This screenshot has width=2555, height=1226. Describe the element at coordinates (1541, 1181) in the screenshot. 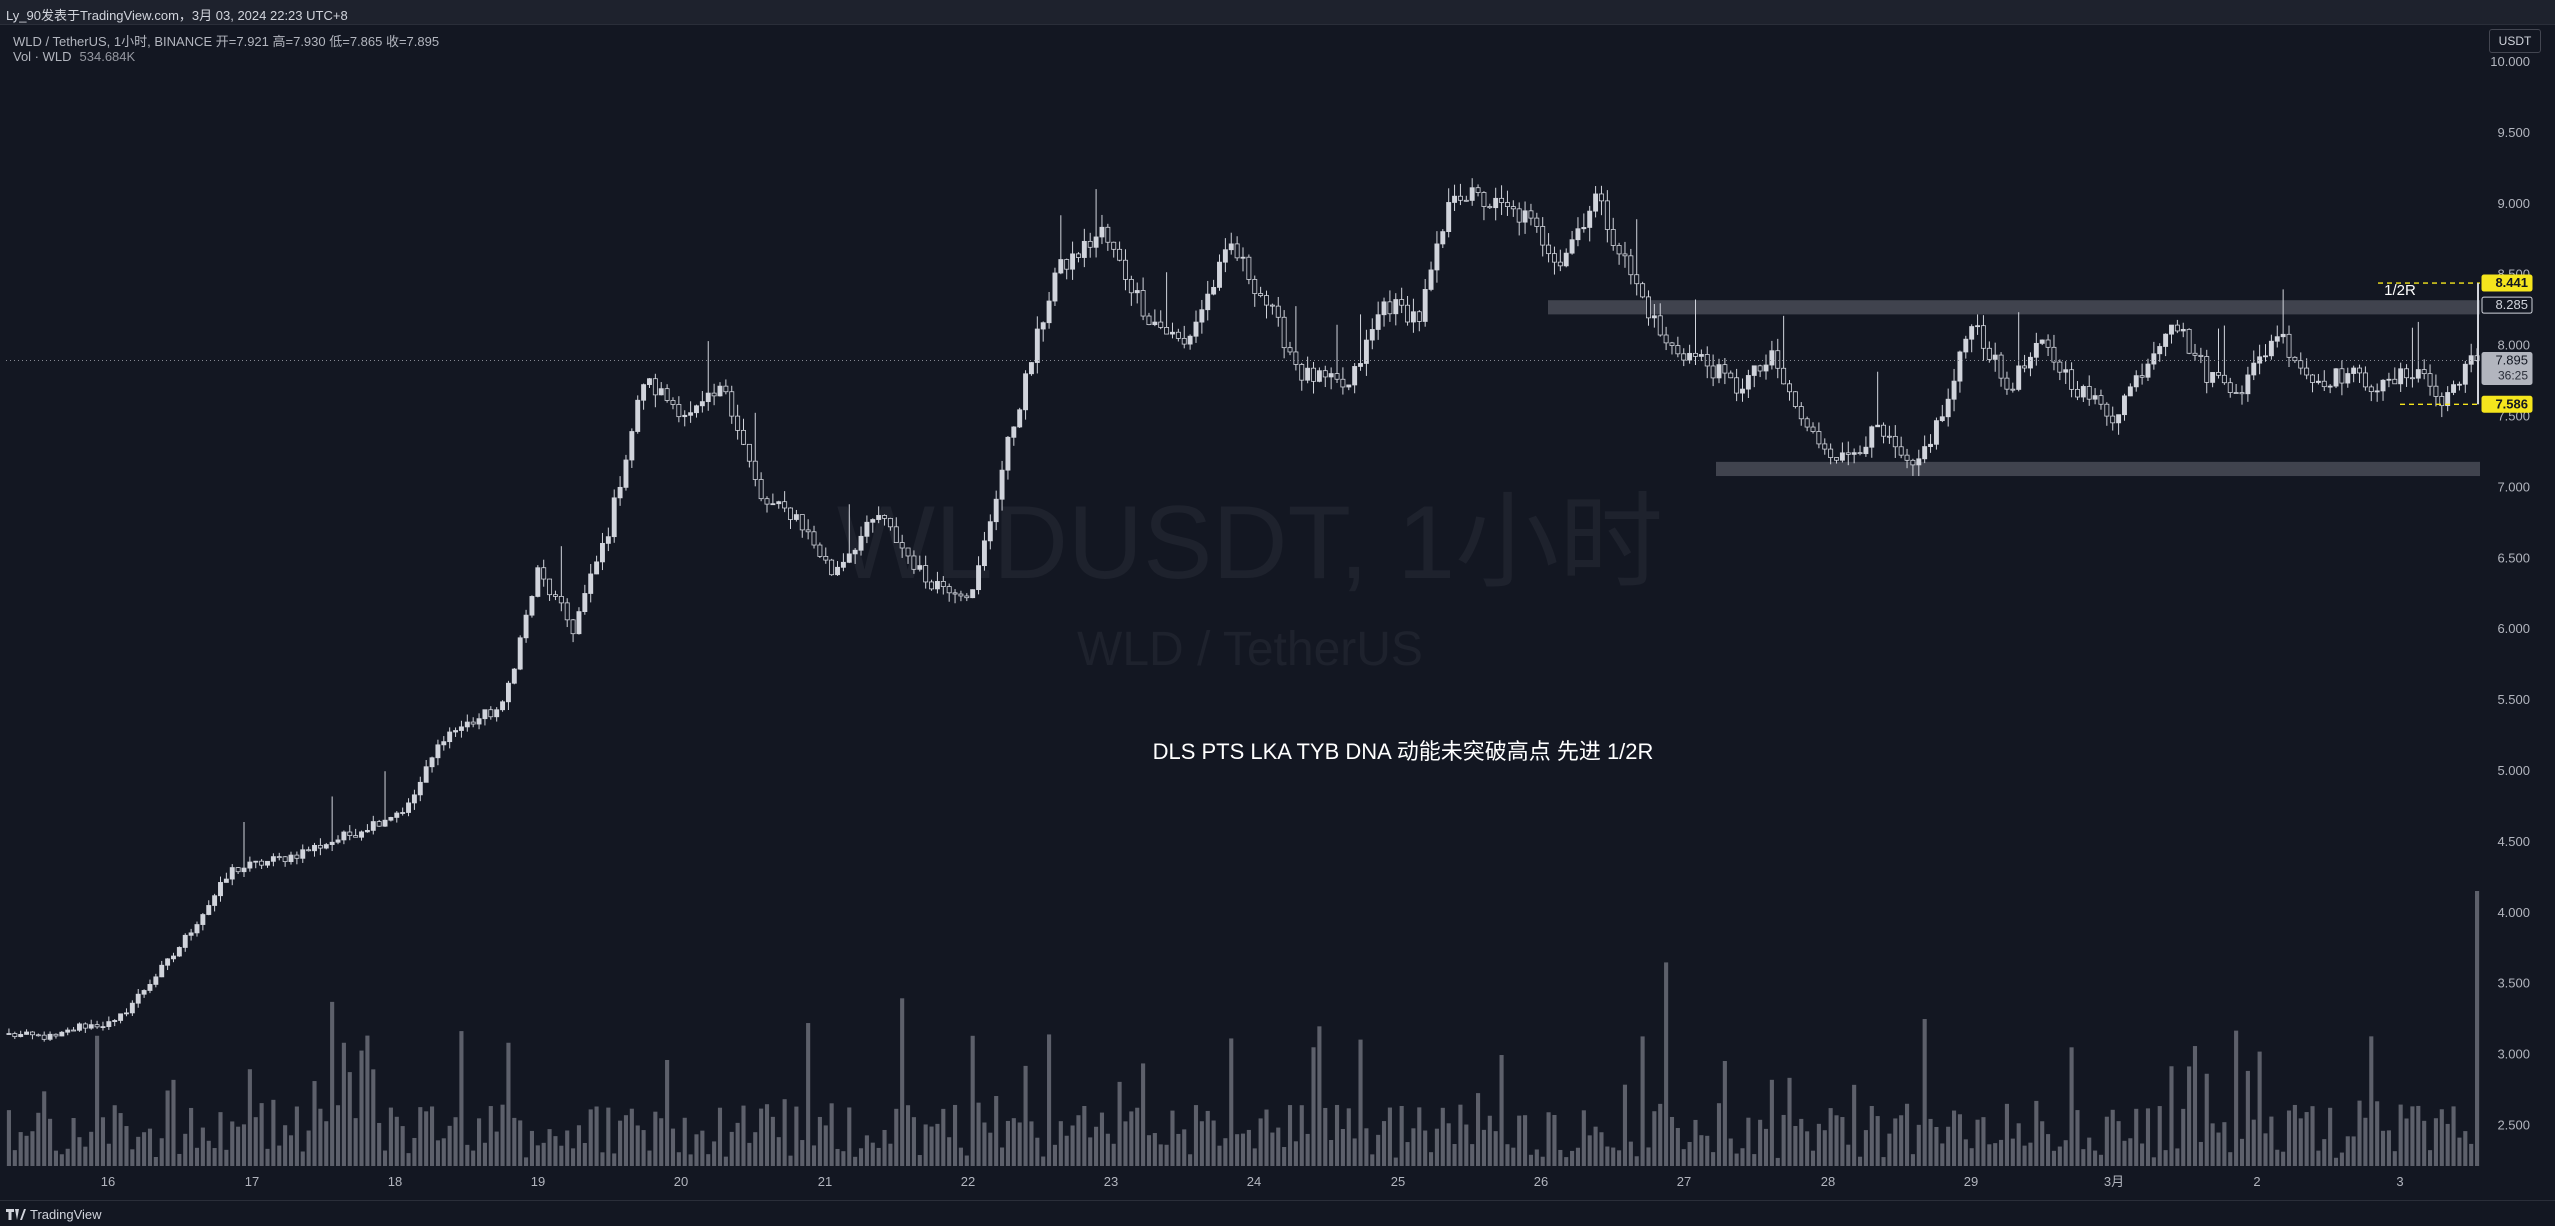

I see `x-tick-label: 26` at that location.